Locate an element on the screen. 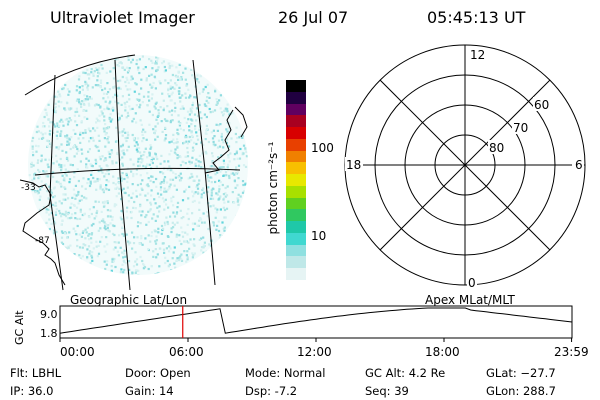 This screenshot has height=400, width=600. timeline-frame is located at coordinates (316, 322).